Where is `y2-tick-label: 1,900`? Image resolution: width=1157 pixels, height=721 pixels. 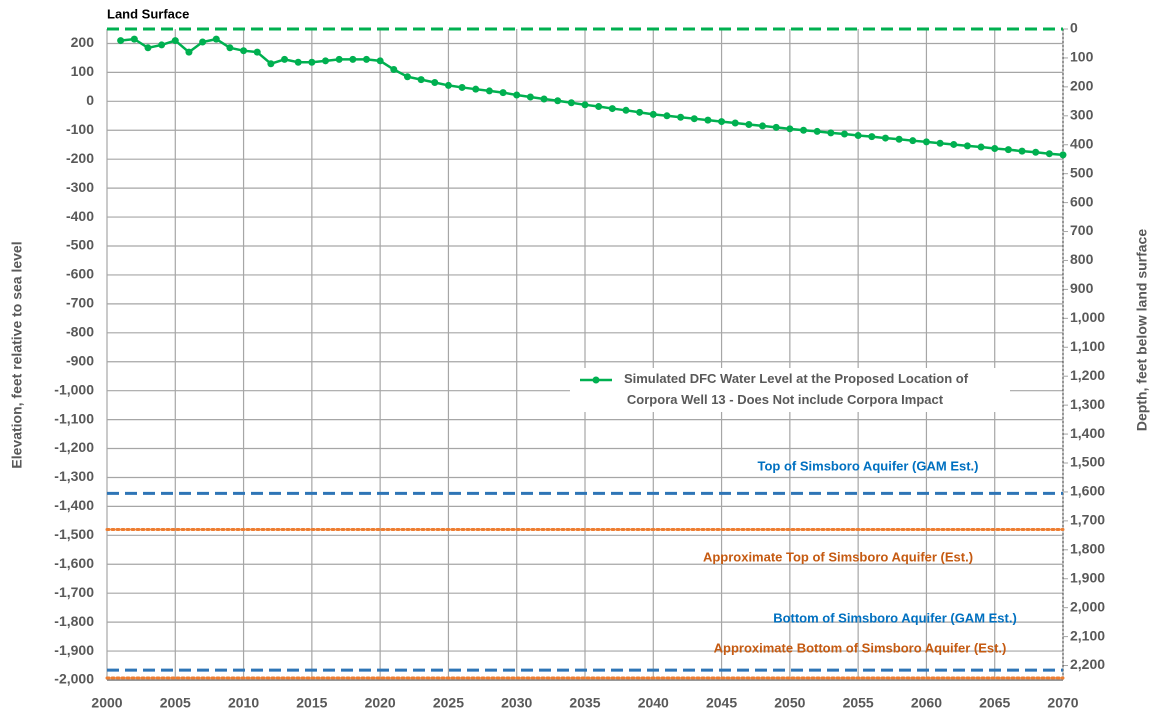
y2-tick-label: 1,900 is located at coordinates (1087, 577).